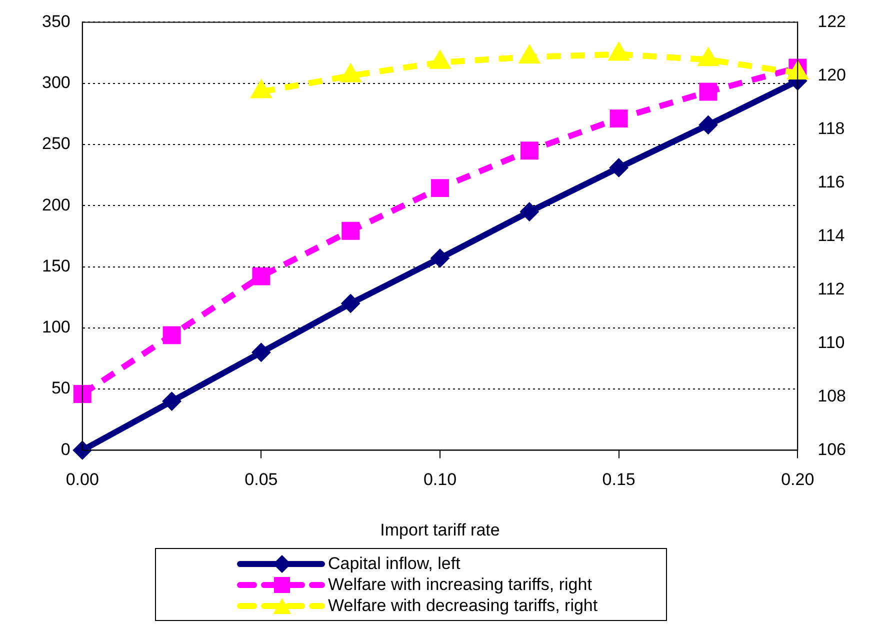  What do you see at coordinates (831, 182) in the screenshot?
I see `y2-tick-label: 116` at bounding box center [831, 182].